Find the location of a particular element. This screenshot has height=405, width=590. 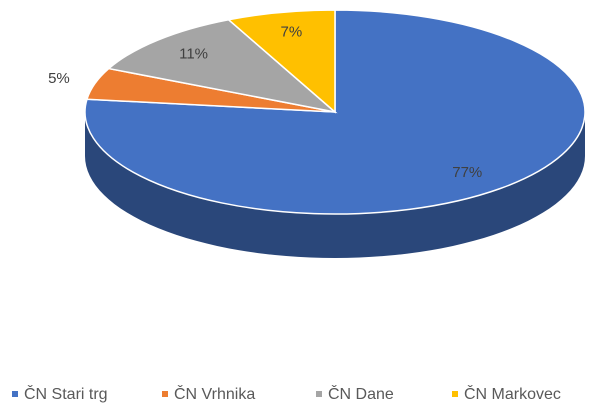

data-label: 7% is located at coordinates (292, 31).